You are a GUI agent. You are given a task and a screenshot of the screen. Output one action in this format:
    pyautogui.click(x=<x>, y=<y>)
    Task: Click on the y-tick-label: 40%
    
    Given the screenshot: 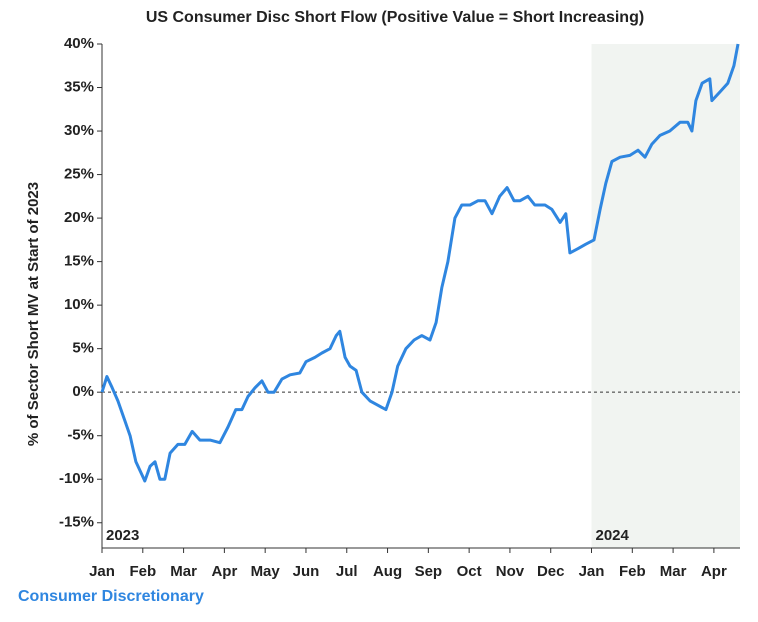 What is the action you would take?
    pyautogui.click(x=79, y=43)
    